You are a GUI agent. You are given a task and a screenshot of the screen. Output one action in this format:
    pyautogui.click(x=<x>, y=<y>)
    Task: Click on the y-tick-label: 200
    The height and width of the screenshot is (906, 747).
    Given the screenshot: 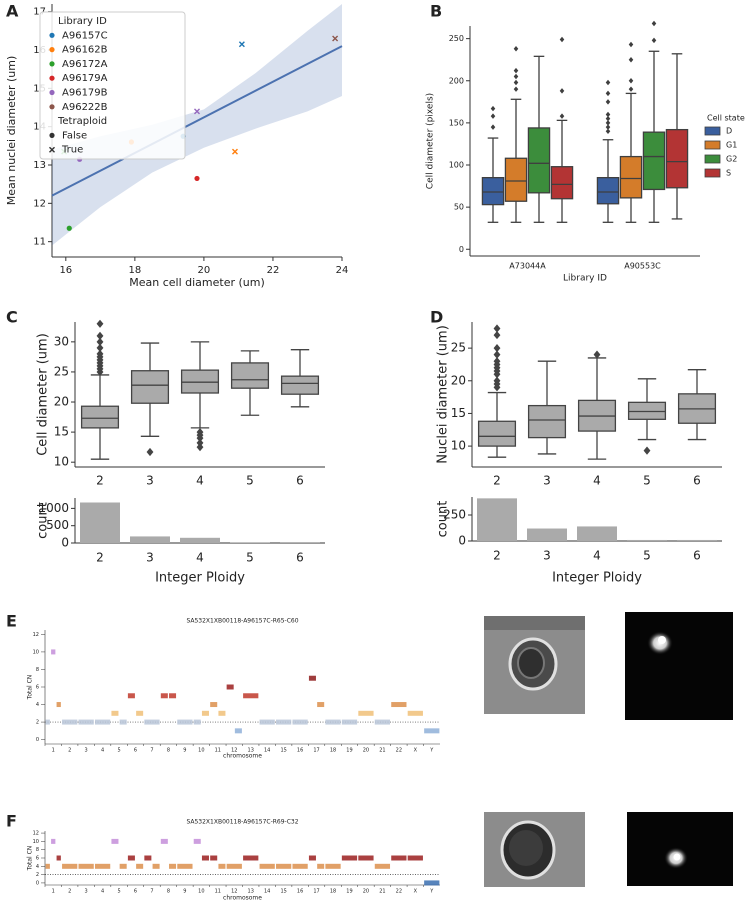 What is the action you would take?
    pyautogui.click(x=456, y=80)
    